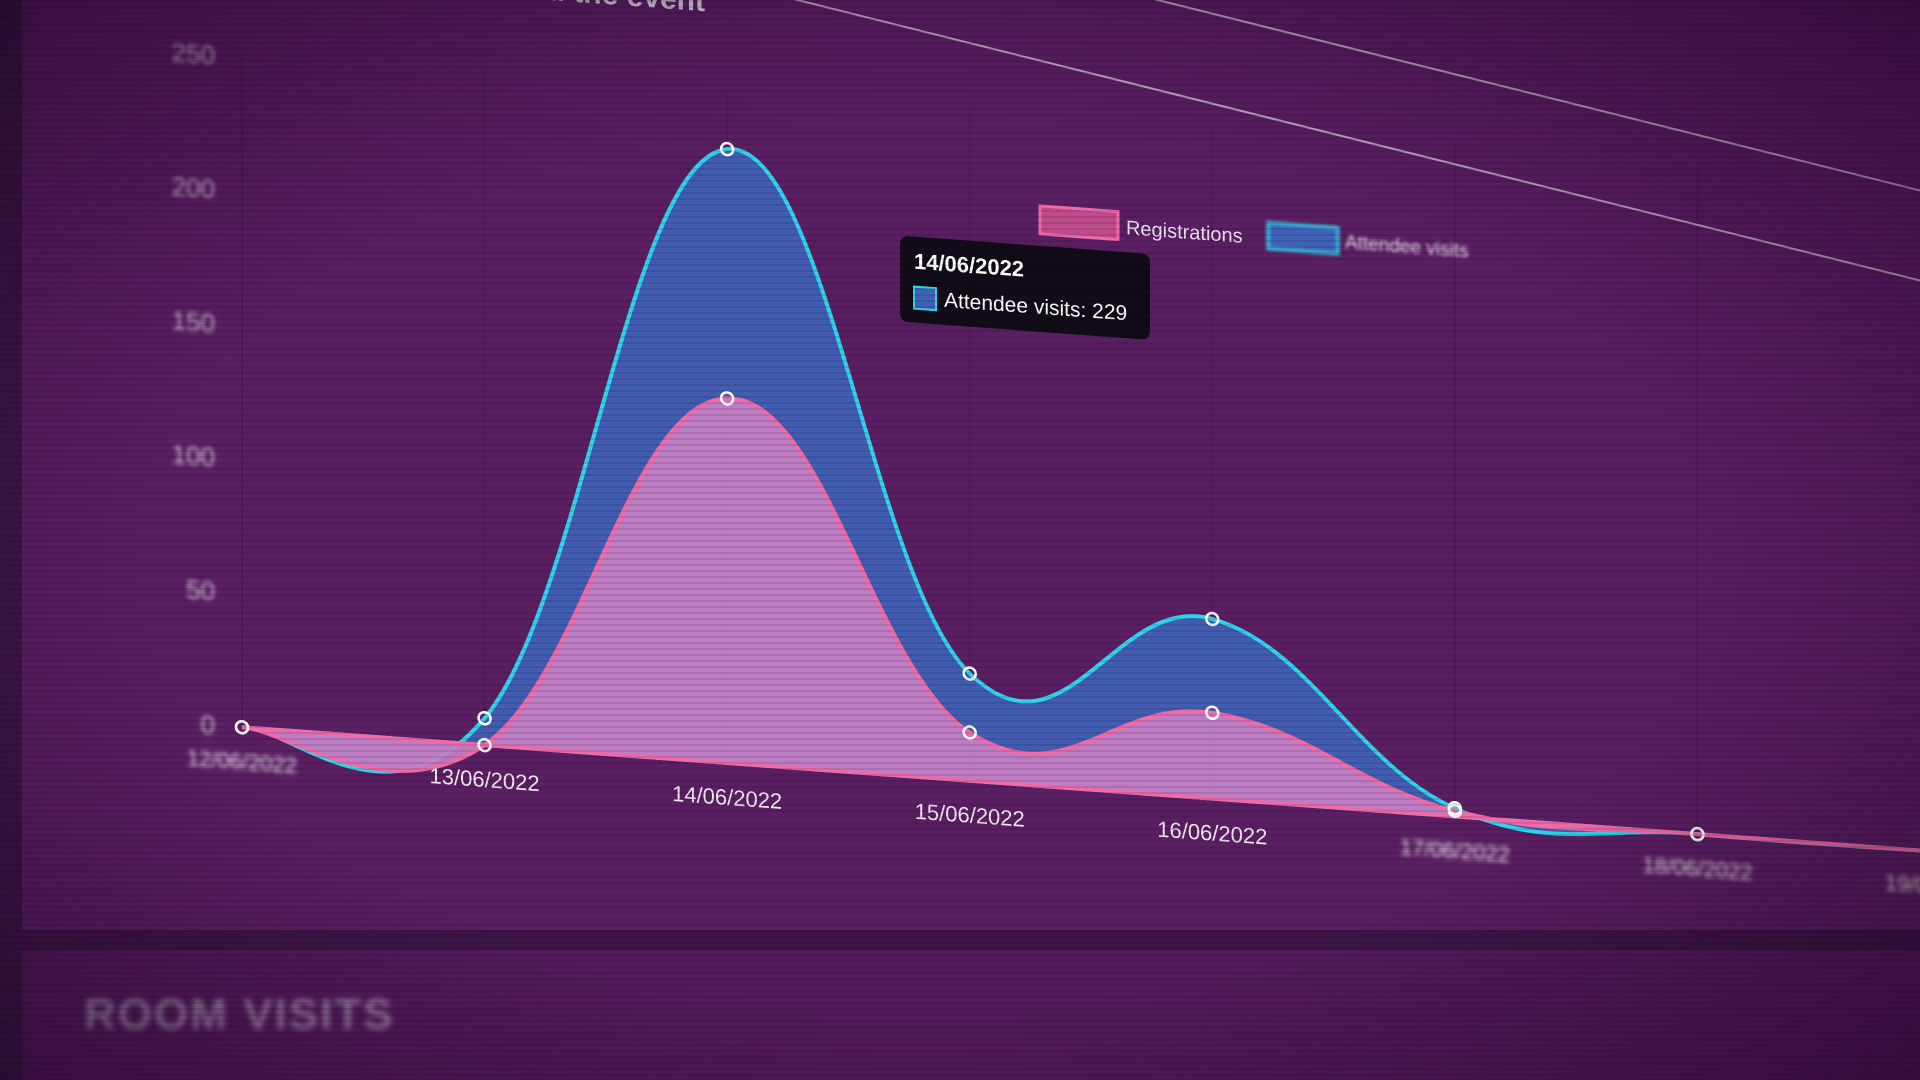  I want to click on deco-line, so click(1409, 96).